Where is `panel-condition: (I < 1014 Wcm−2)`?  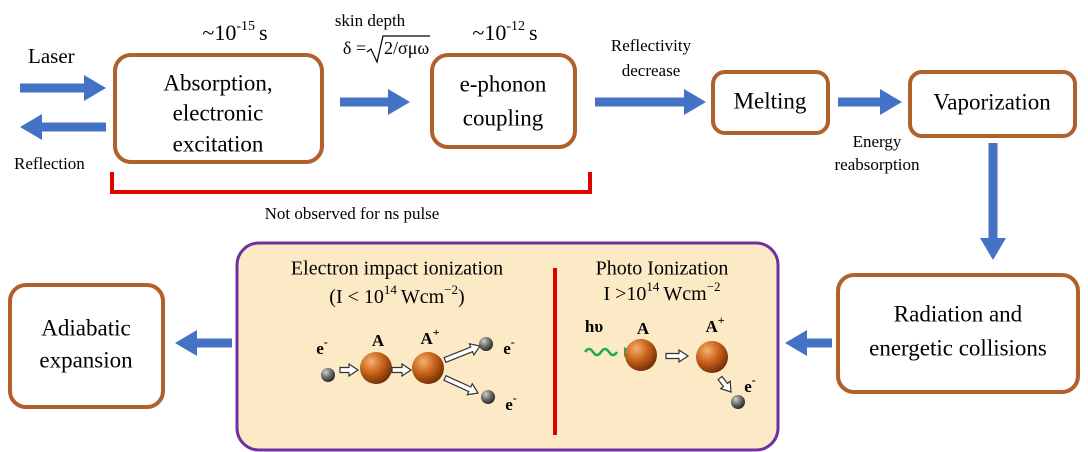 panel-condition: (I < 1014 Wcm−2) is located at coordinates (396, 295).